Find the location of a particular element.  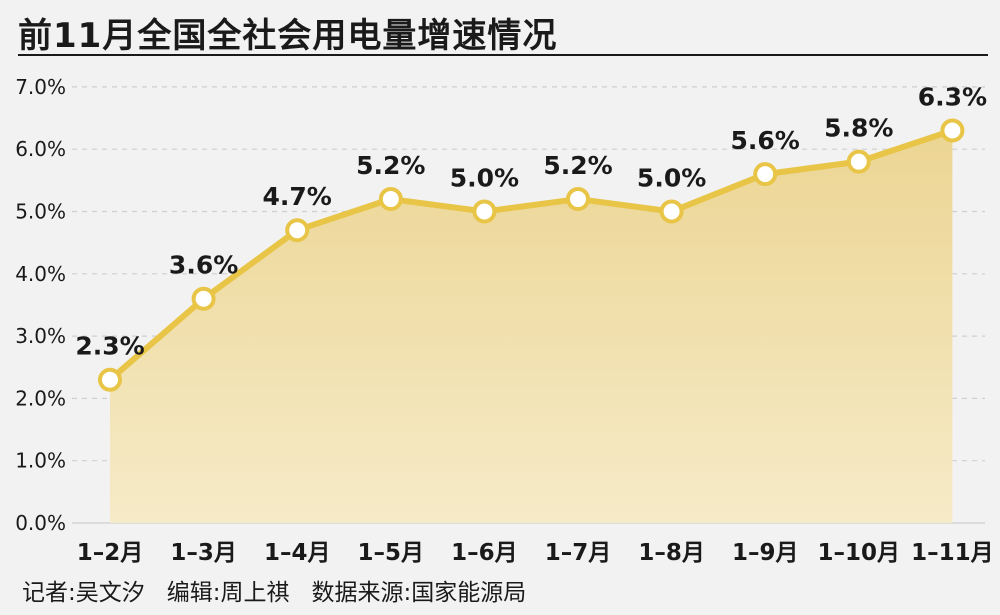

credits-line: 记者:吴文汐 编辑:周上祺 数据来源:国家能源局 is located at coordinates (285, 590).